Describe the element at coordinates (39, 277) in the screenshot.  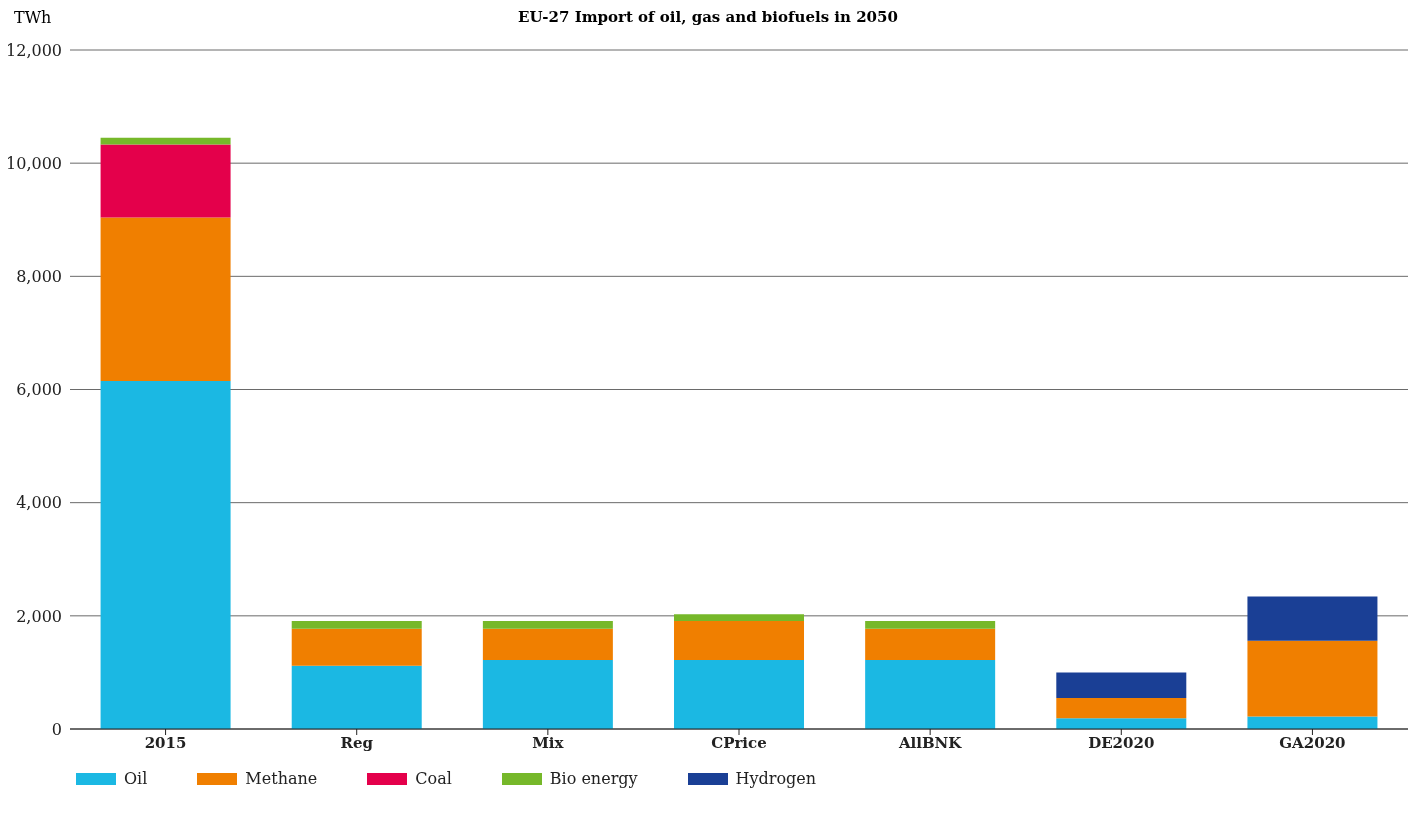
I see `y-tick-label: 8,000` at that location.